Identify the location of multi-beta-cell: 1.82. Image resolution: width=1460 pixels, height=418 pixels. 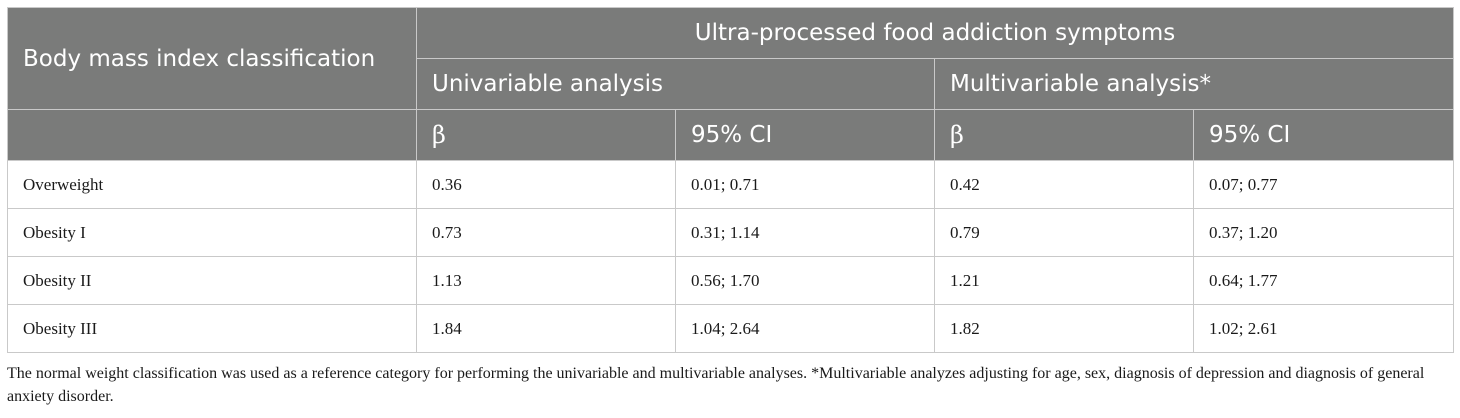
(1064, 328).